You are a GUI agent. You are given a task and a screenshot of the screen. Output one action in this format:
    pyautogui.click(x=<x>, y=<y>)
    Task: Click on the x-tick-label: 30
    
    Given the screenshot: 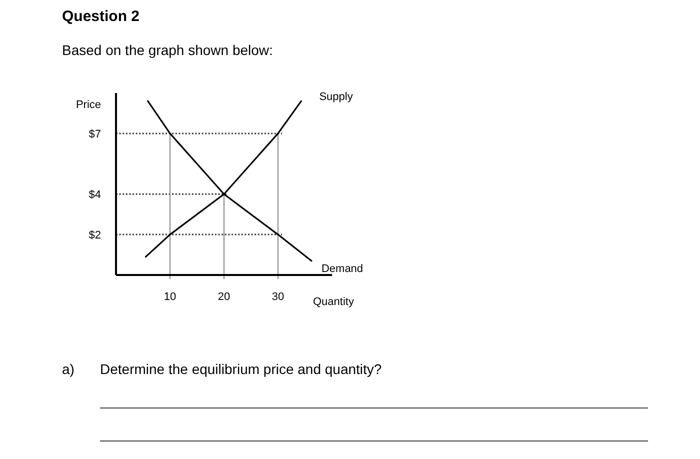 What is the action you would take?
    pyautogui.click(x=278, y=297)
    